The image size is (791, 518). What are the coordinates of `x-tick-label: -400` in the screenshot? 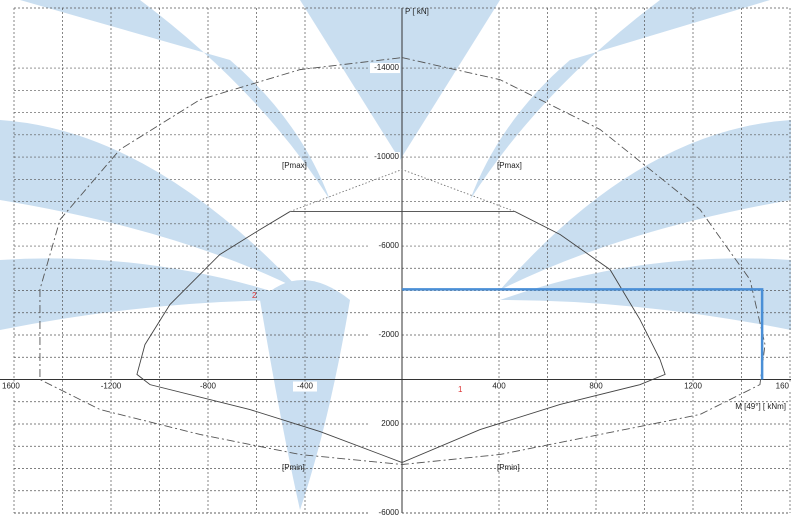 It's located at (305, 386).